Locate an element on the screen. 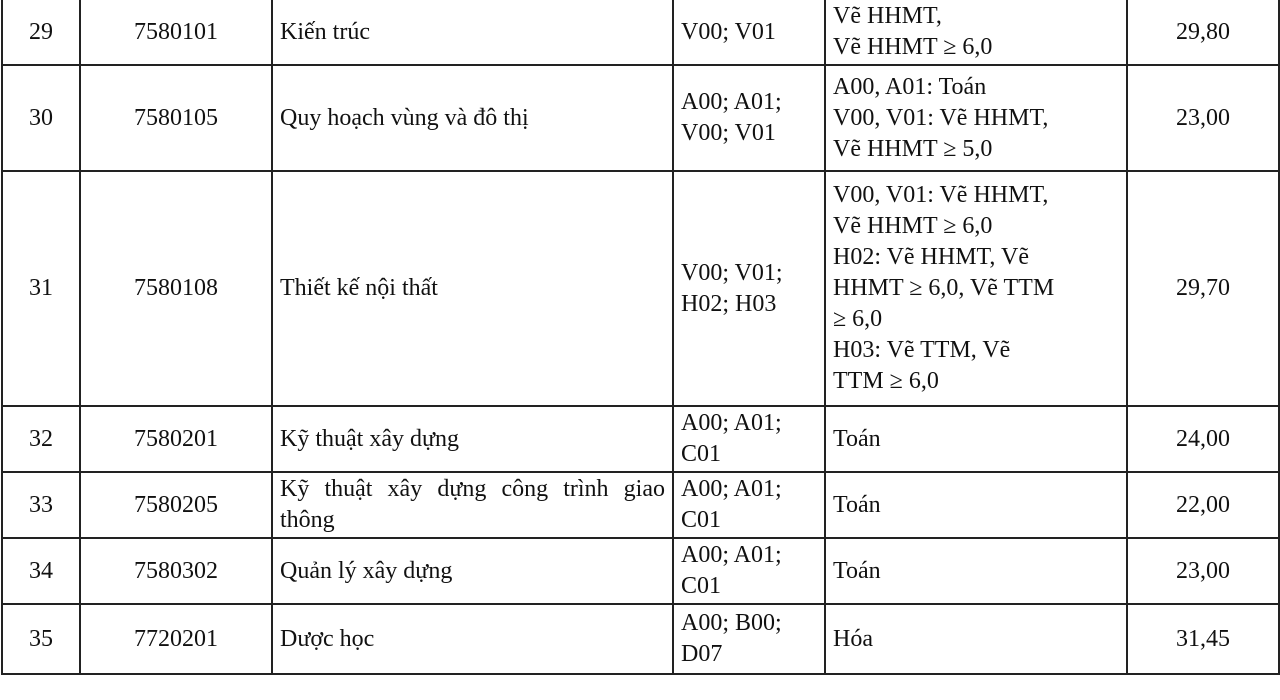  subject-combinations: A00; A01; V00; V01 is located at coordinates (749, 118).